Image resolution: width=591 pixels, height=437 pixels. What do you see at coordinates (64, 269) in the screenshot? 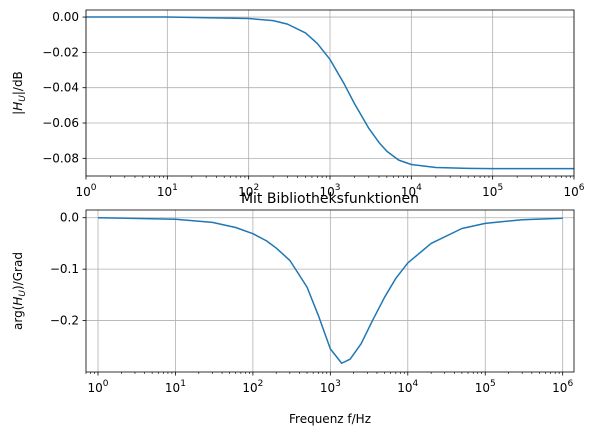
I see `y-tick-label: −0.1` at bounding box center [64, 269].